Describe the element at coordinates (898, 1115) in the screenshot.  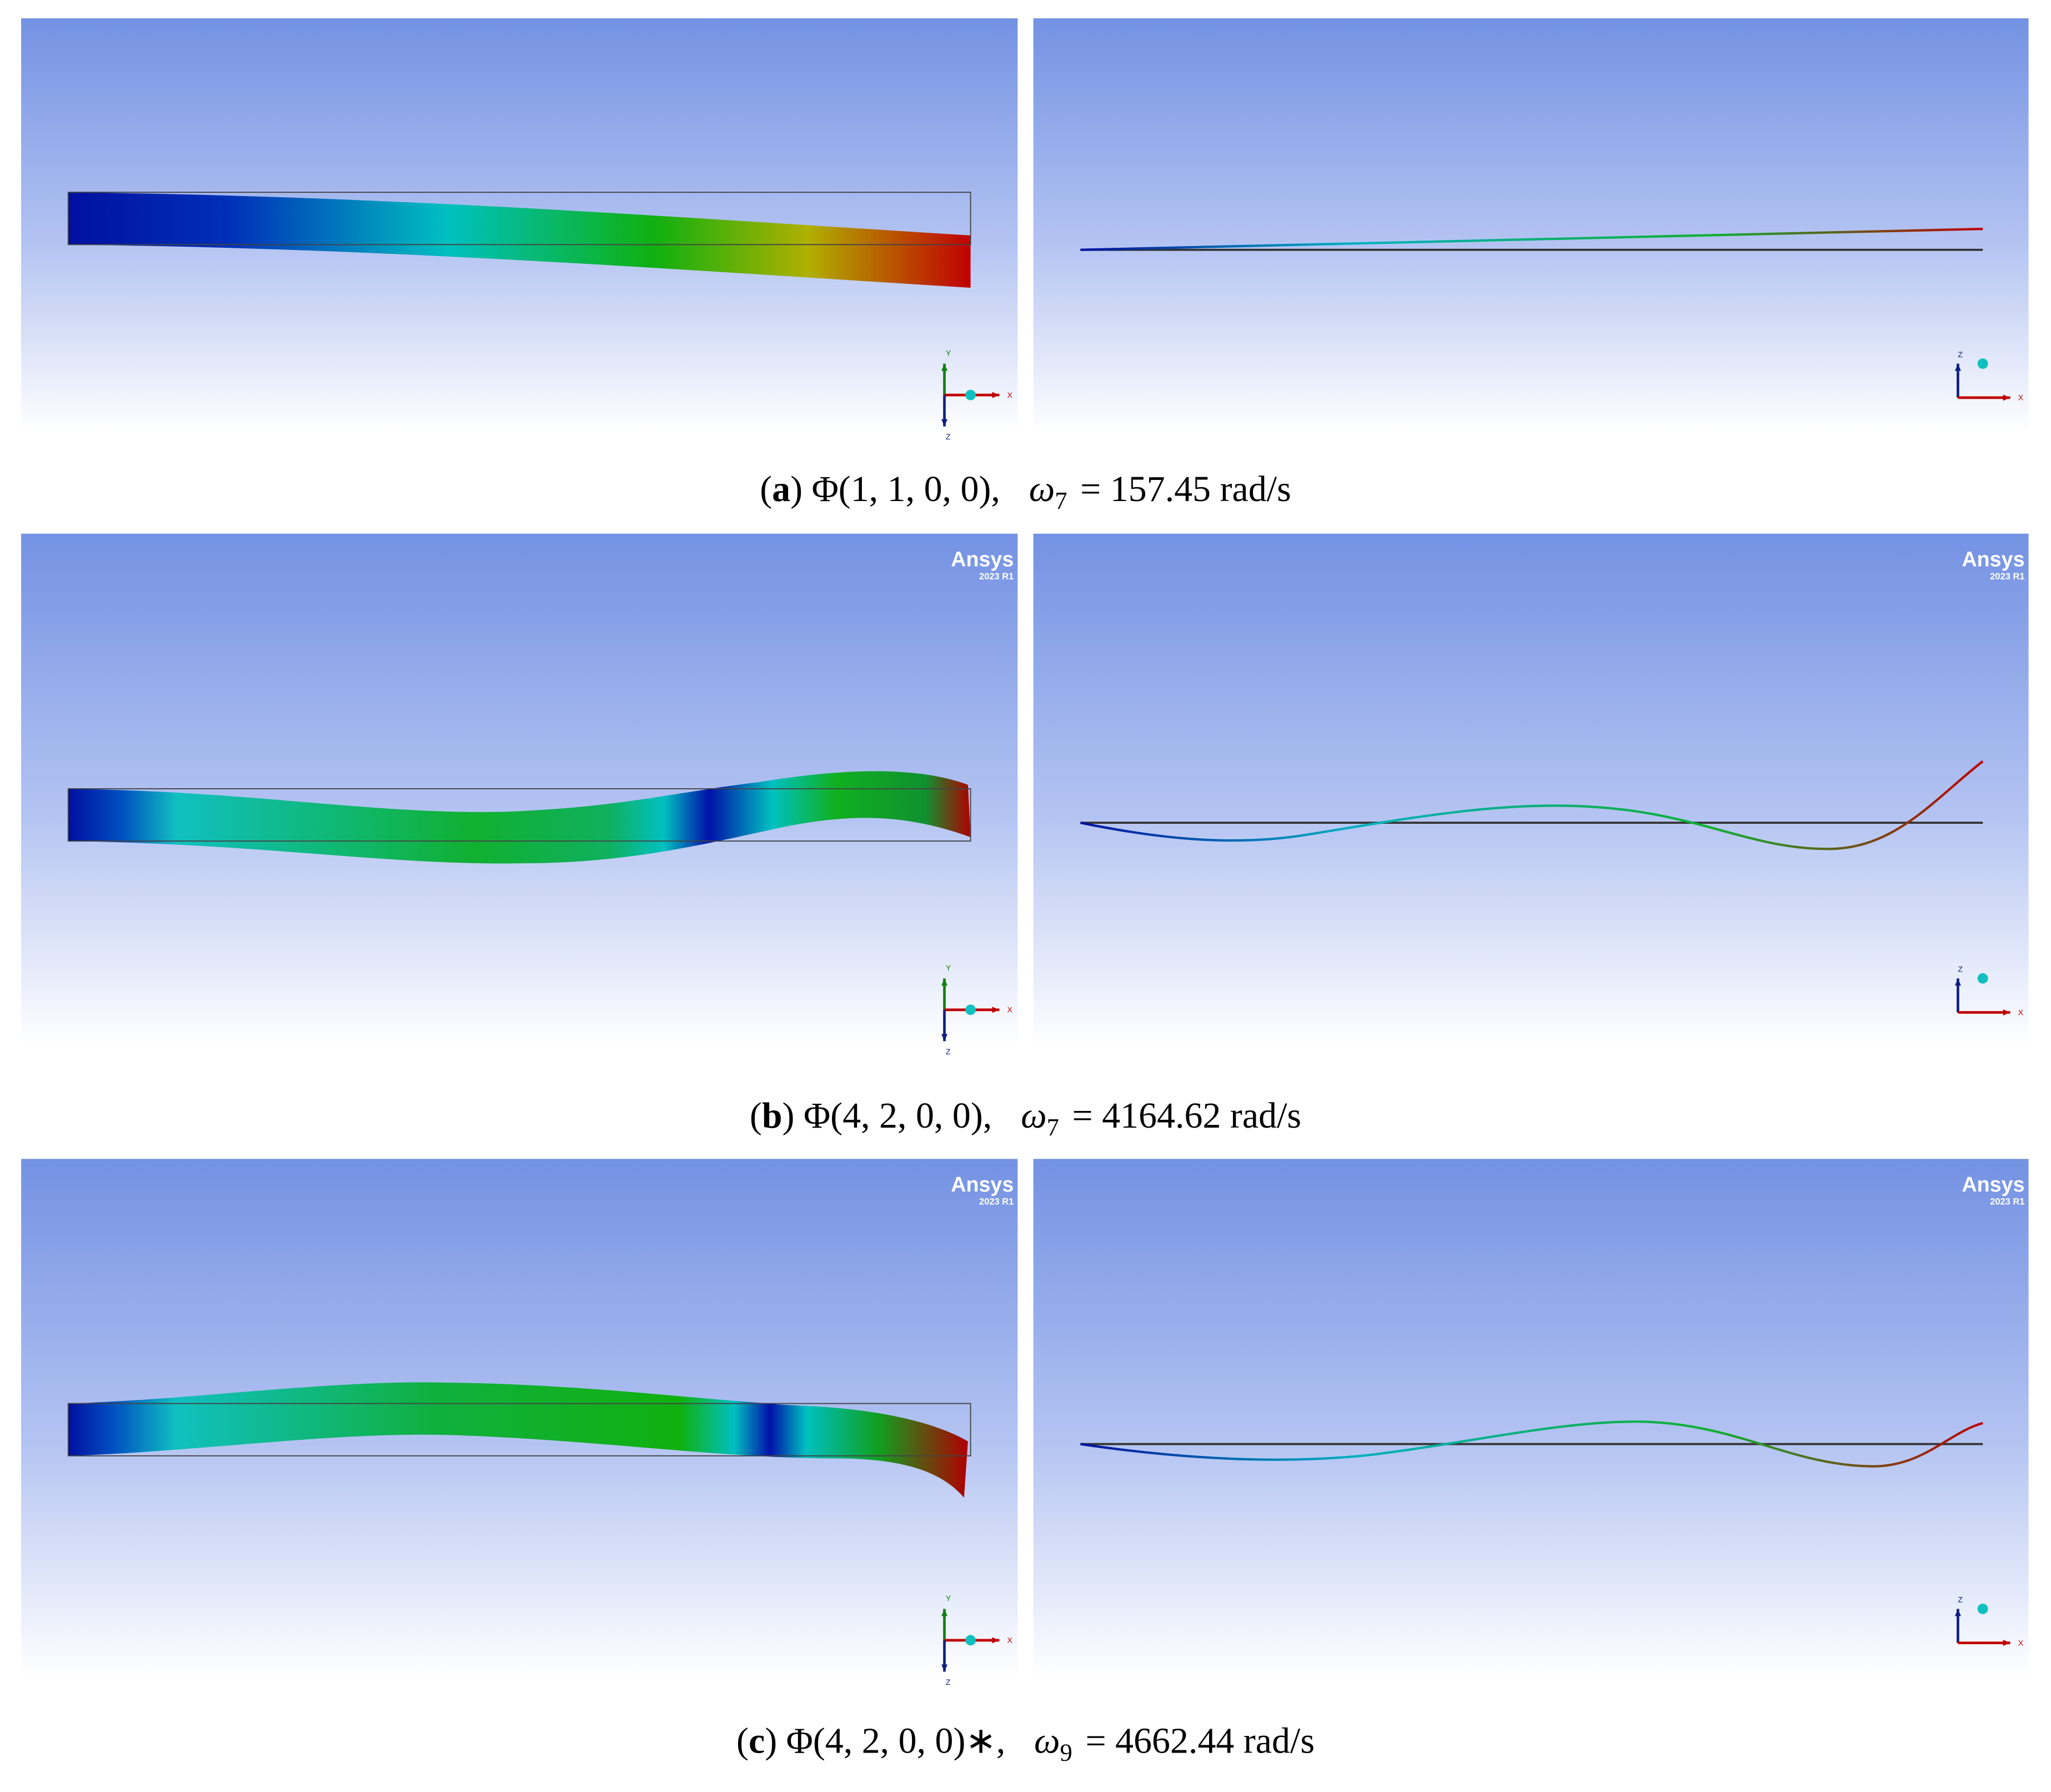
I see `mode: Φ(4, 2, 0, 0),` at that location.